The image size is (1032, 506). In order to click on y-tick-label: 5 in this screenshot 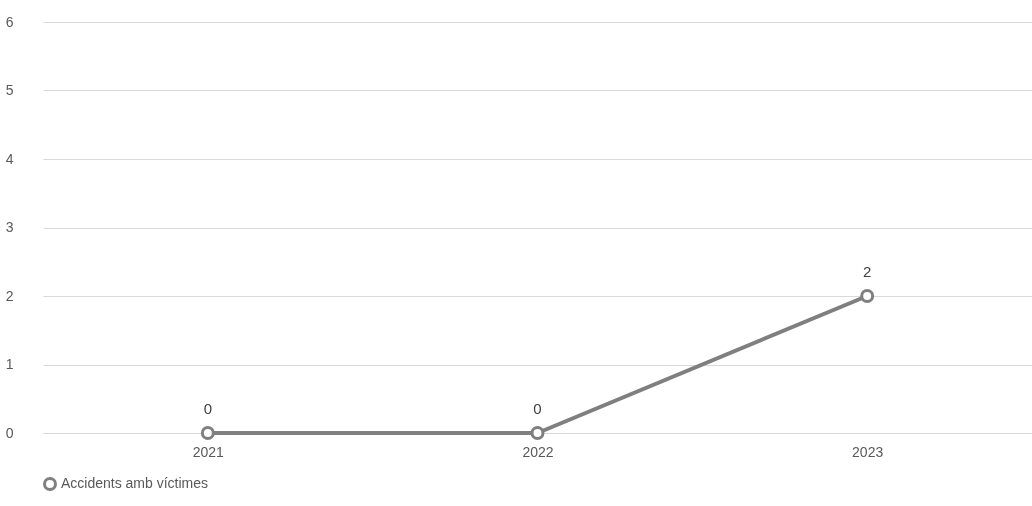, I will do `click(9, 90)`.